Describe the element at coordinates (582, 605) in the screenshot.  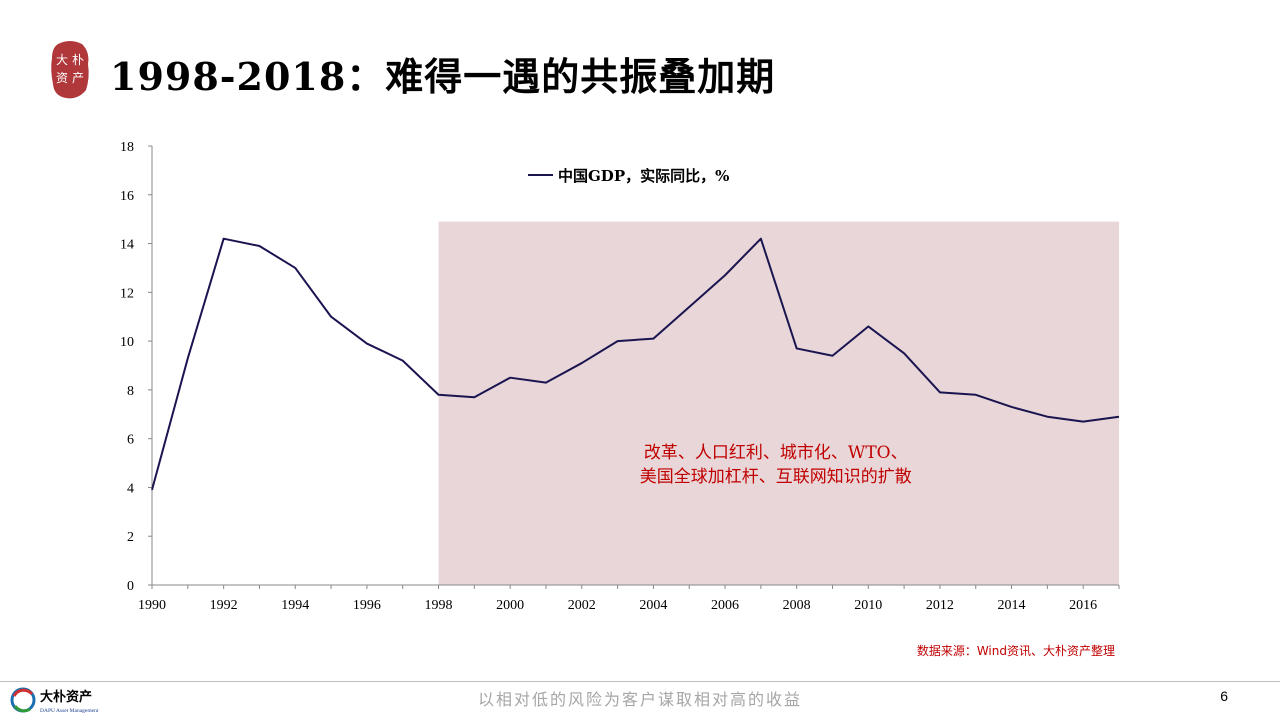
I see `x-tick-label: 2002` at that location.